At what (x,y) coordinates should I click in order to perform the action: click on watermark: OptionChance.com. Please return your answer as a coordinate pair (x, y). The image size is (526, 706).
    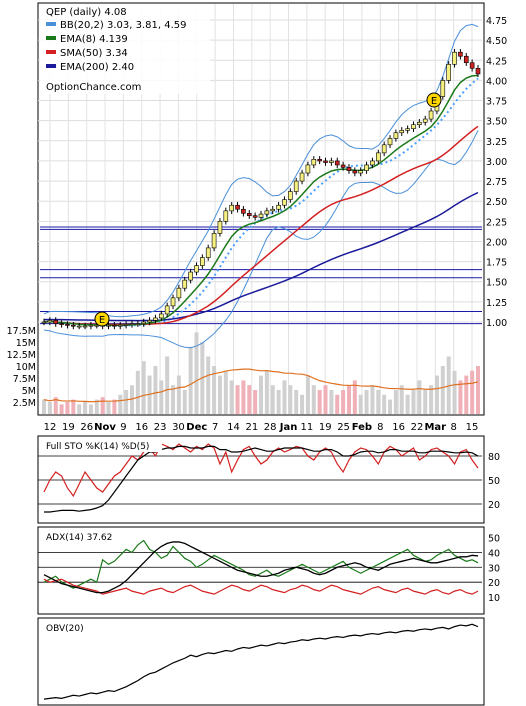
    Looking at the image, I should click on (93, 87).